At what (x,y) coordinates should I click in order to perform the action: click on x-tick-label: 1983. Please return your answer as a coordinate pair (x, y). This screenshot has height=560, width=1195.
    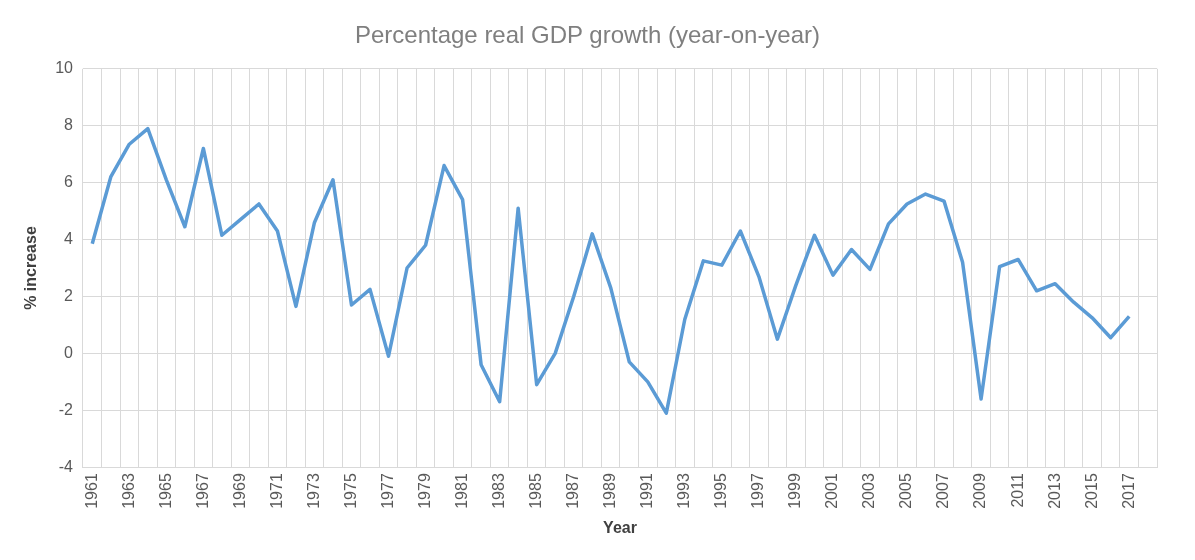
    Looking at the image, I should click on (499, 491).